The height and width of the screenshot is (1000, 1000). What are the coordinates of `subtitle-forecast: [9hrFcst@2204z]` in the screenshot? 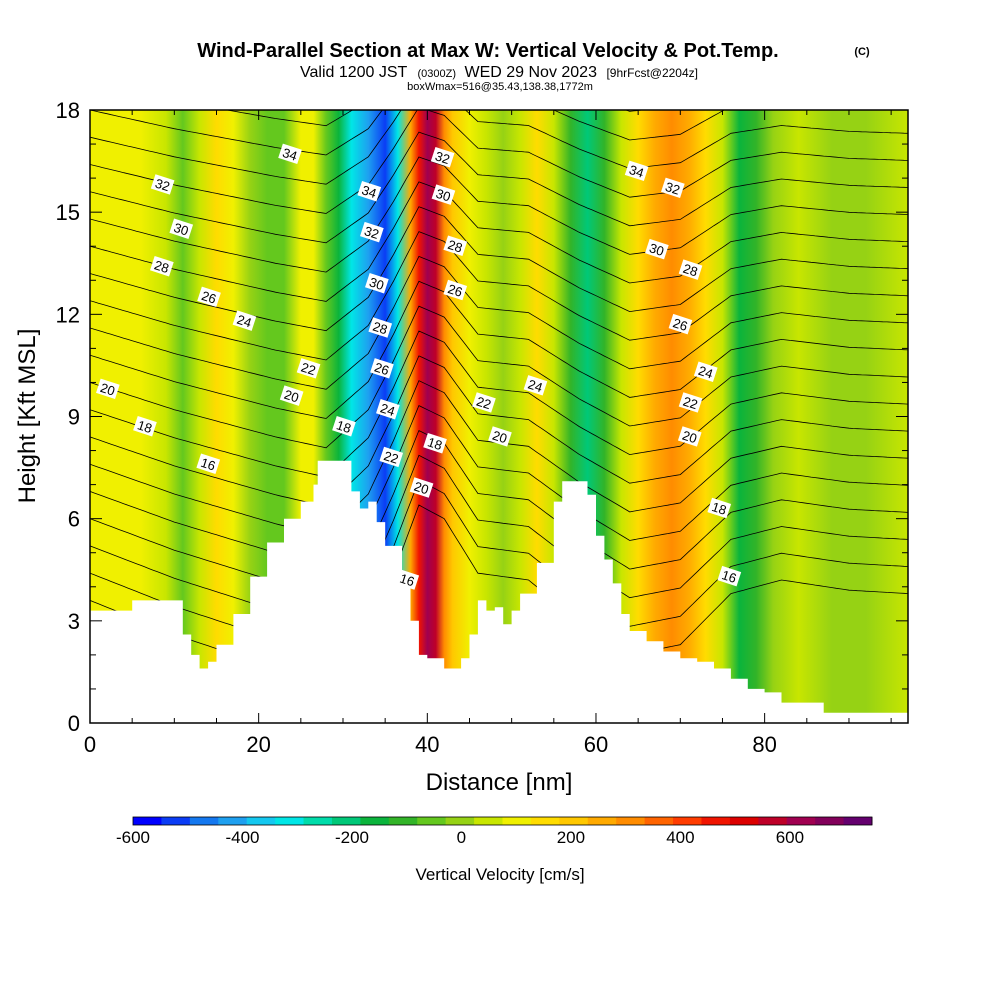 It's located at (652, 73).